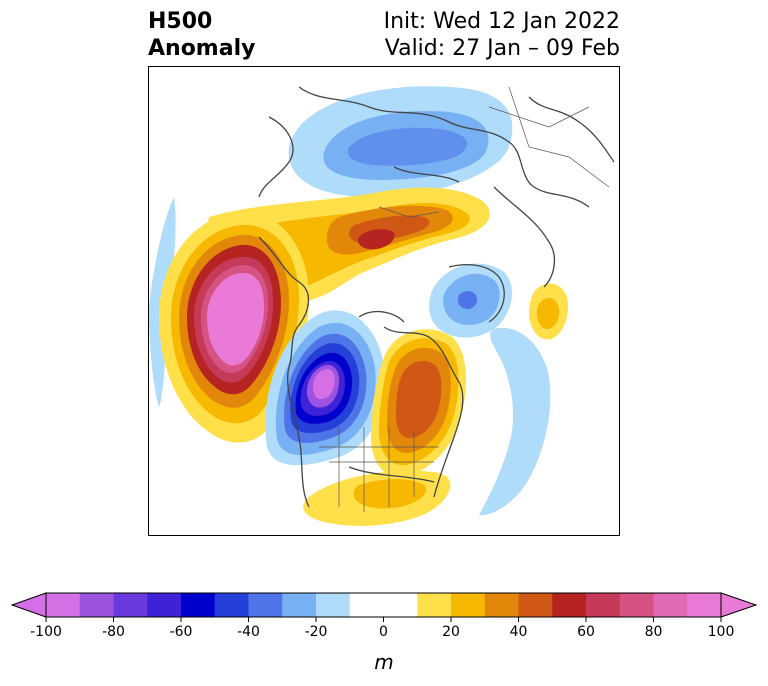  What do you see at coordinates (518, 632) in the screenshot?
I see `colorbar-tick: 40` at bounding box center [518, 632].